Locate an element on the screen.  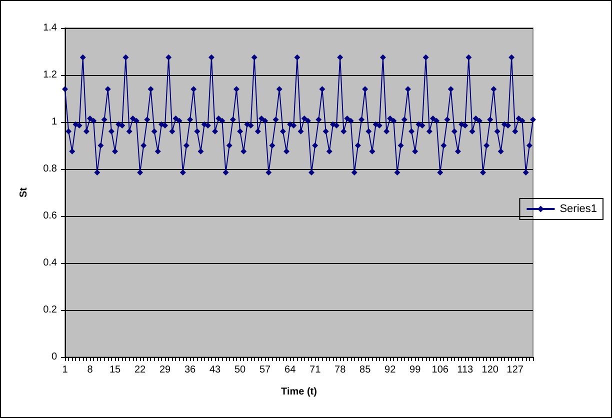
x-tick-label: 57 is located at coordinates (266, 370).